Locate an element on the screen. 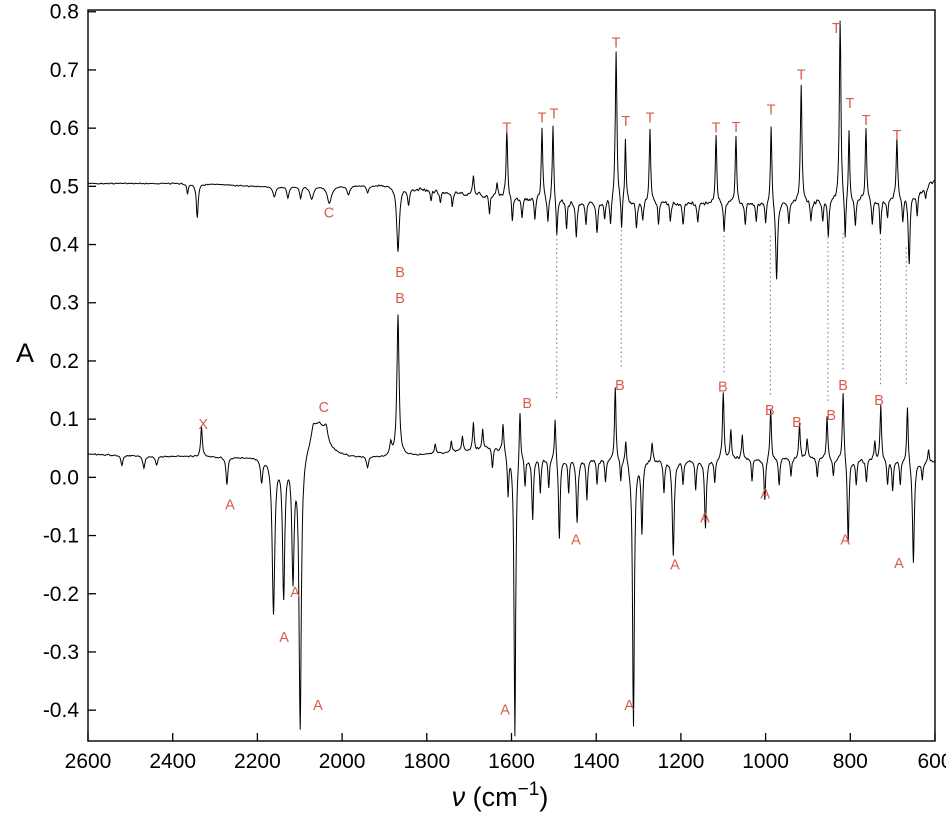  x-tick-label: 1800 is located at coordinates (426, 761).